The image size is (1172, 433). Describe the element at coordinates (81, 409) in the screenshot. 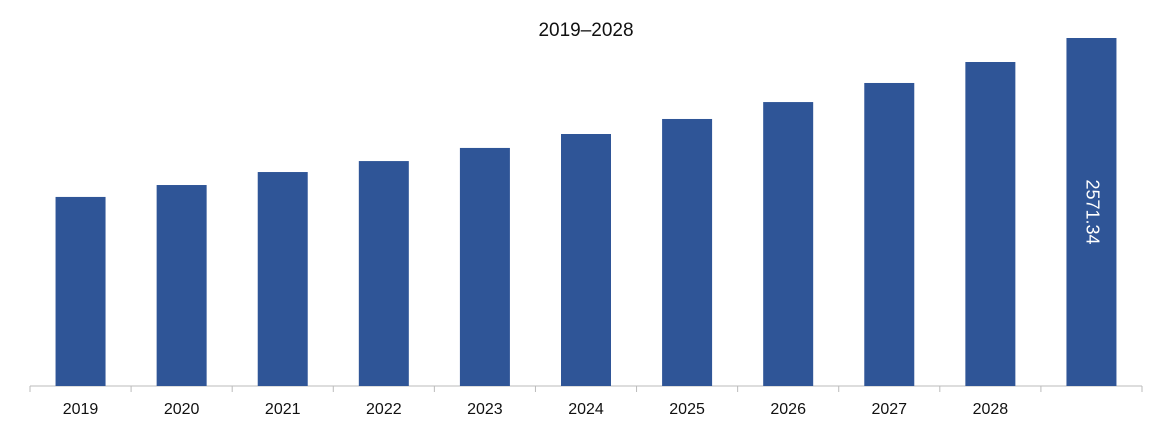

I see `x-tick-label: 2019` at that location.